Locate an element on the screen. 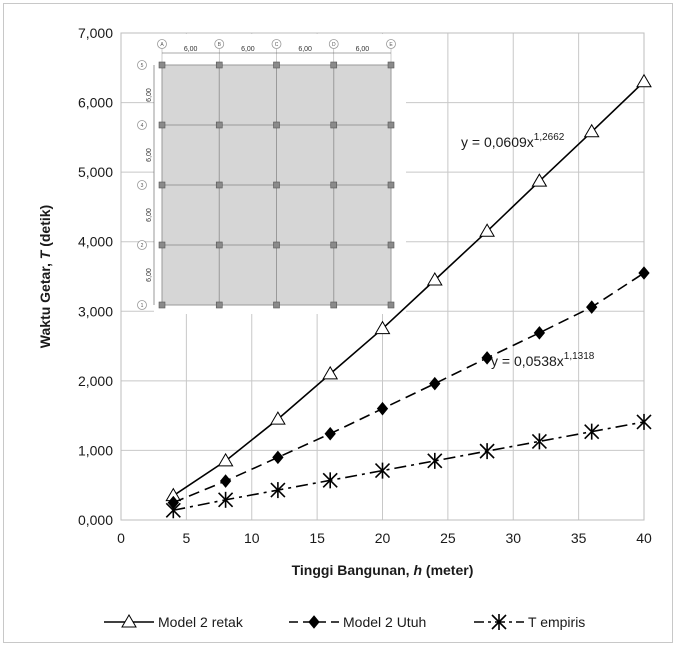 Image resolution: width=678 pixels, height=649 pixels. legend: Model 2 retak Model 2 Utuh T empiris is located at coordinates (344, 622).